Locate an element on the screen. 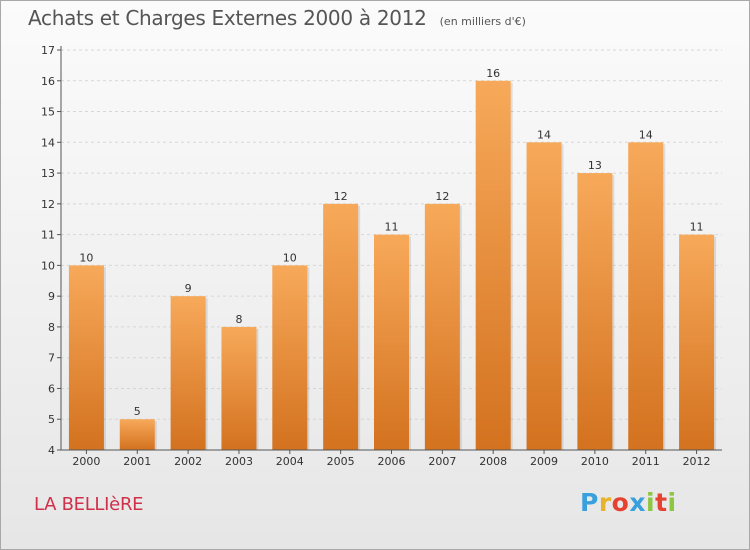 This screenshot has height=550, width=750. y-tick-label: 7 is located at coordinates (51, 358).